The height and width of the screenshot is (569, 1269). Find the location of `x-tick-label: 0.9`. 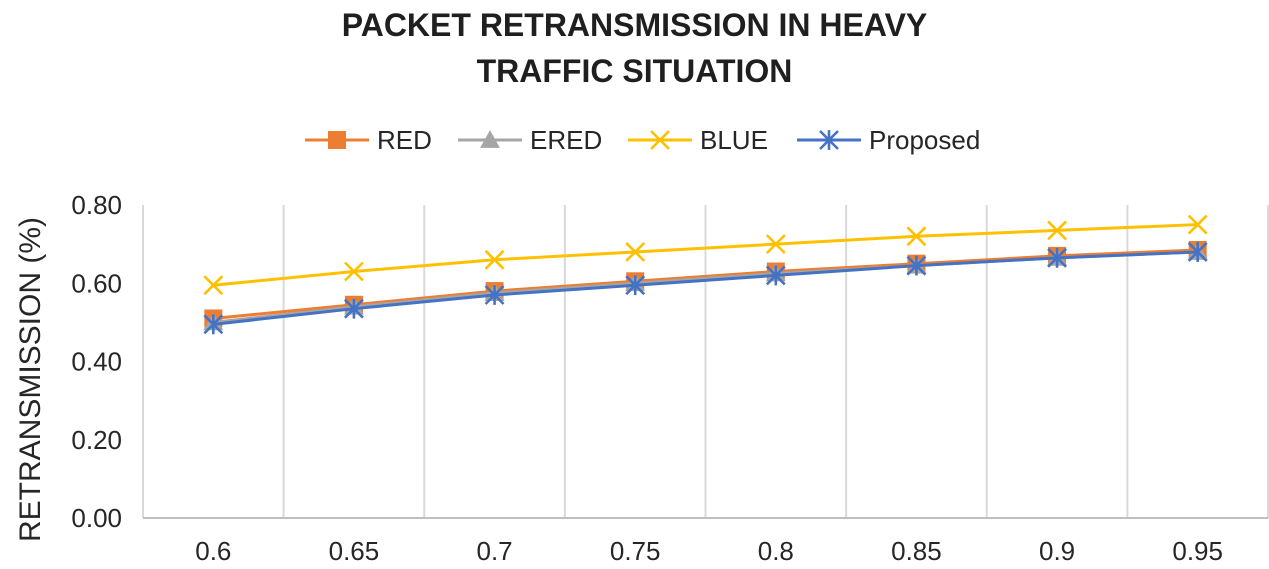

x-tick-label: 0.9 is located at coordinates (1057, 551).